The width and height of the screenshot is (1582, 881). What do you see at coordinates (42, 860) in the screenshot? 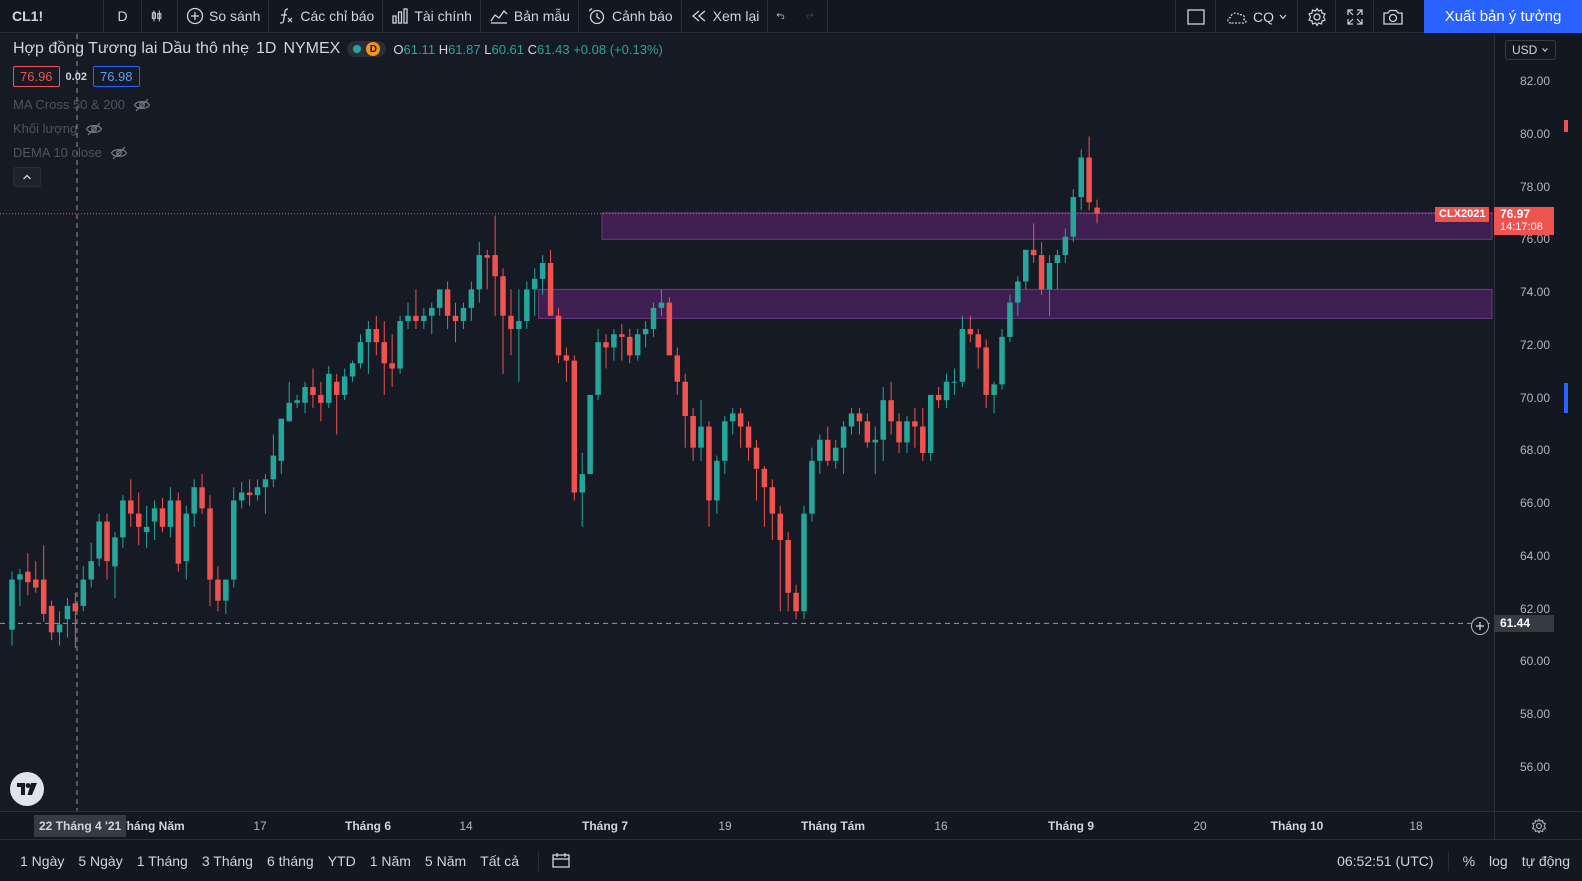
I see `range-1d: 1 Ngày` at bounding box center [42, 860].